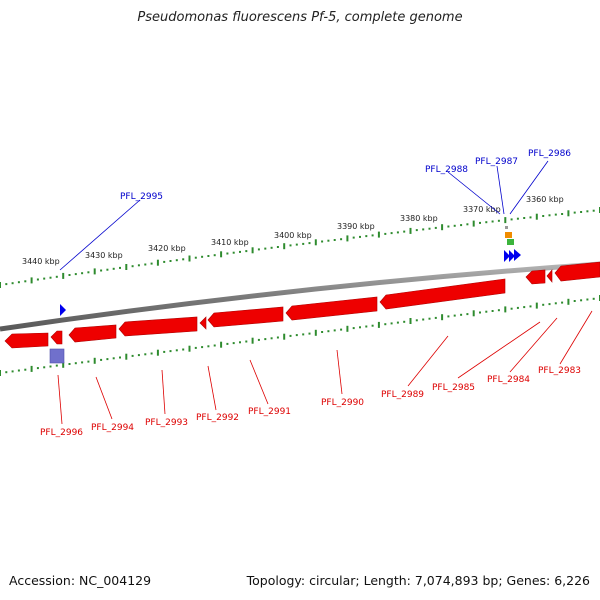 This screenshot has width=600, height=600. Describe the element at coordinates (508, 235) in the screenshot. I see `orange-feature-marker` at that location.